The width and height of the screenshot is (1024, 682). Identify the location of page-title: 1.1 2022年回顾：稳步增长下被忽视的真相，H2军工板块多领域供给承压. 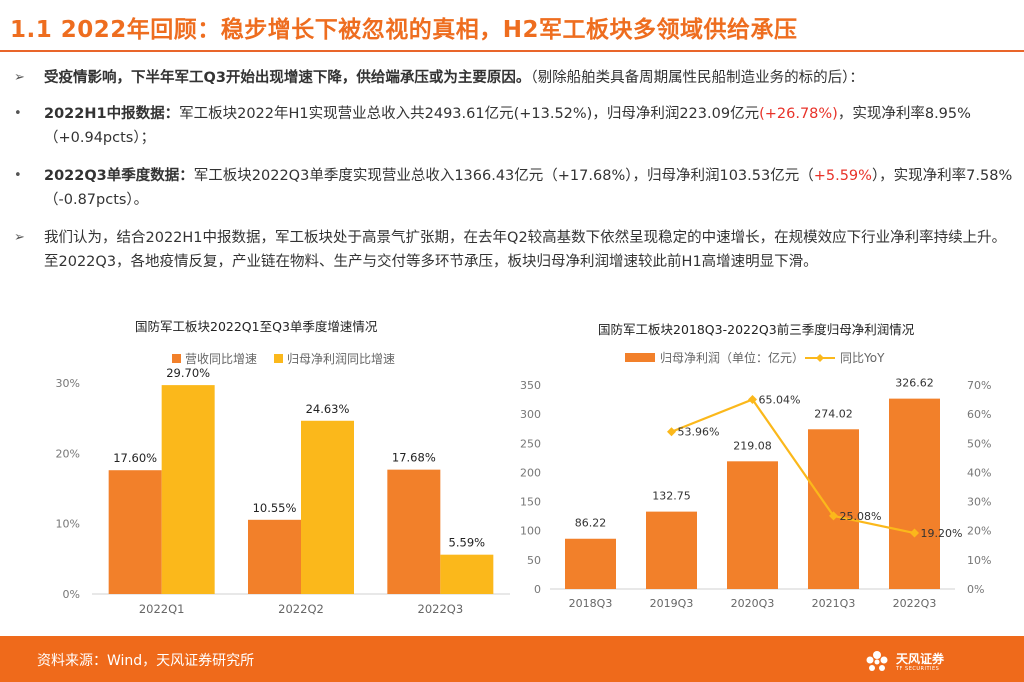
(404, 30).